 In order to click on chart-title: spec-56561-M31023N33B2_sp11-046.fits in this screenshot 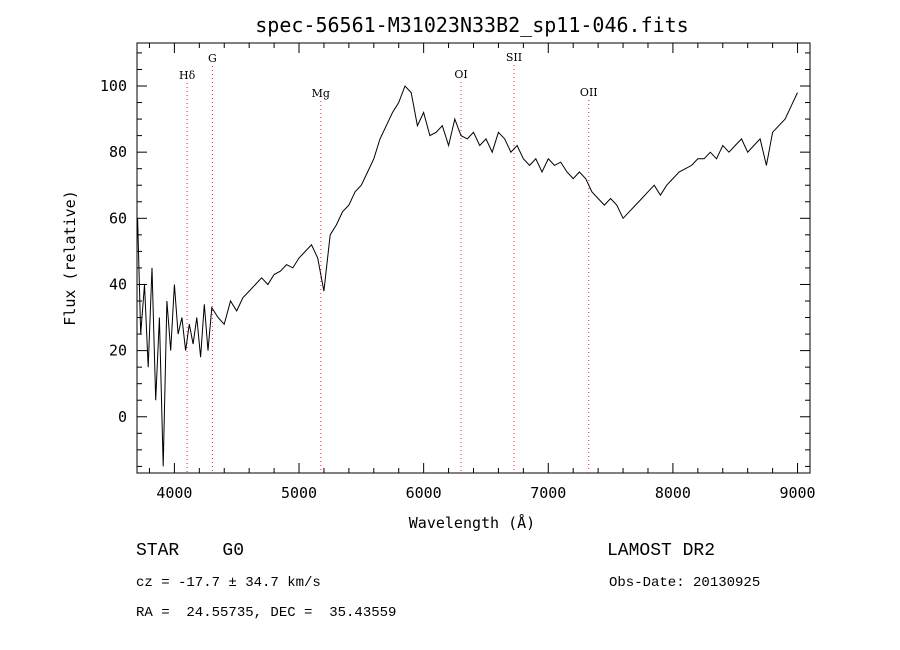, I will do `click(471, 25)`.